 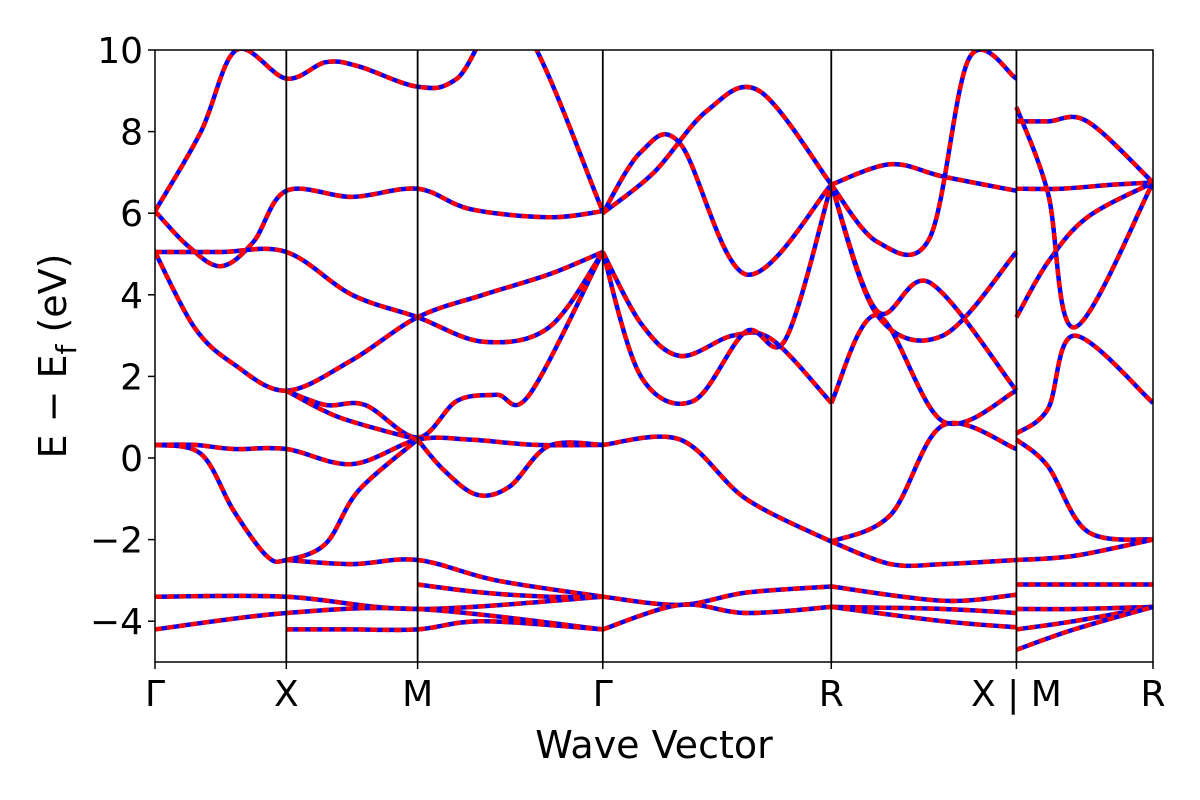 I want to click on y-tick-label: 8, so click(x=131, y=133).